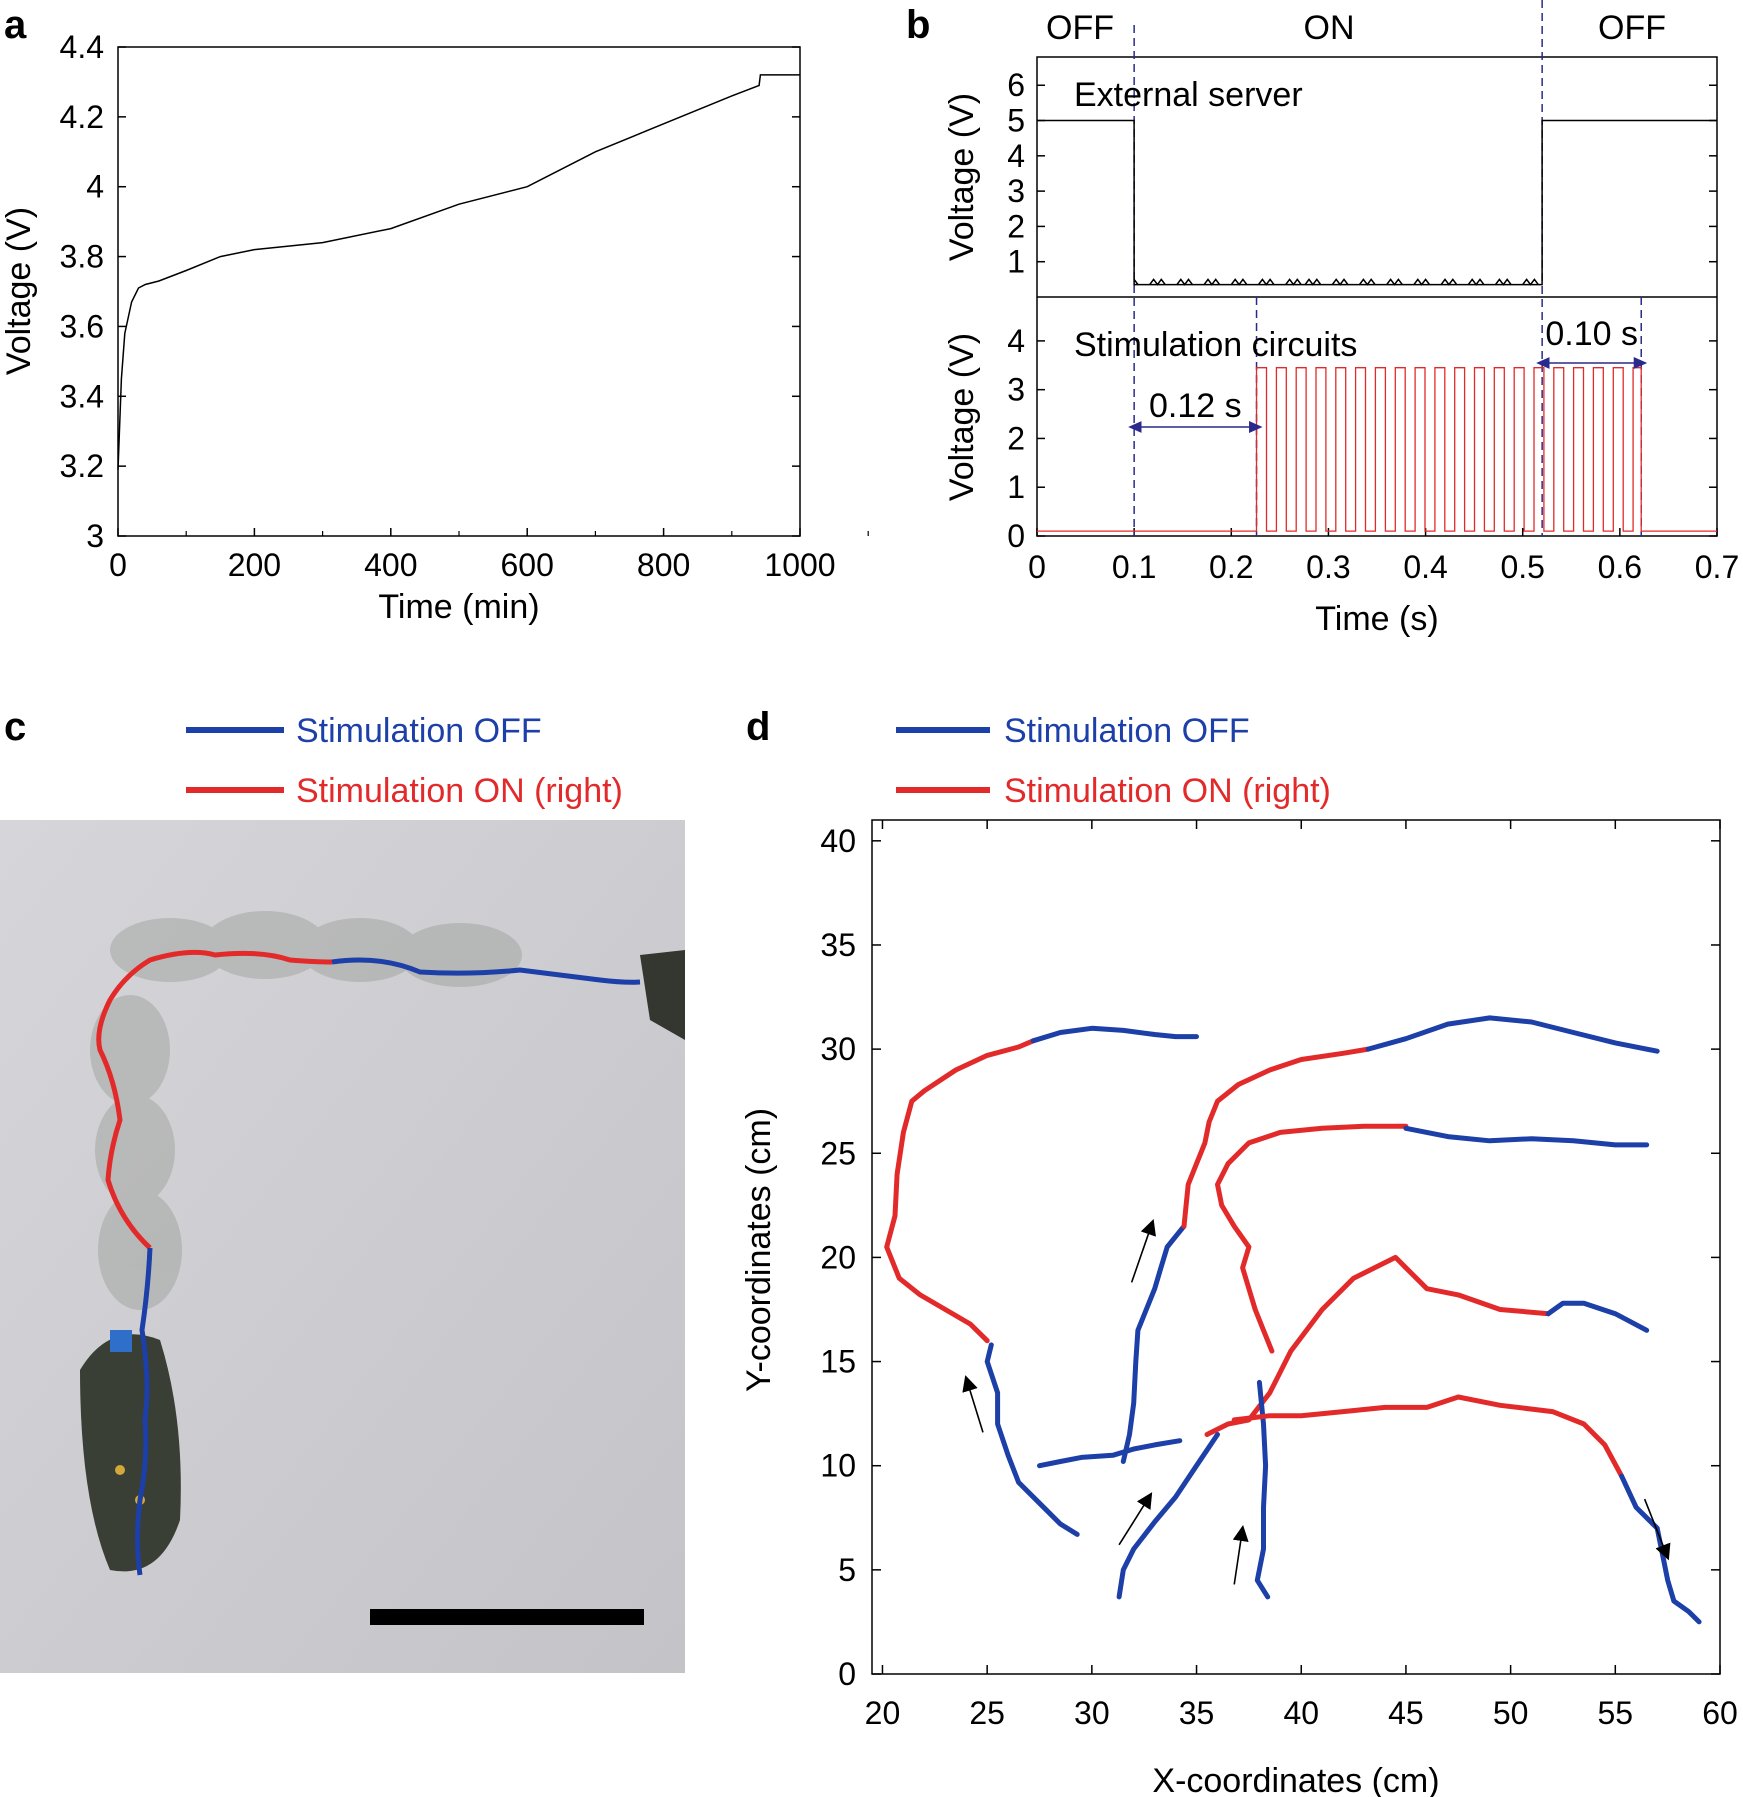  What do you see at coordinates (1720, 1713) in the screenshot?
I see `x-tick-label: 60` at bounding box center [1720, 1713].